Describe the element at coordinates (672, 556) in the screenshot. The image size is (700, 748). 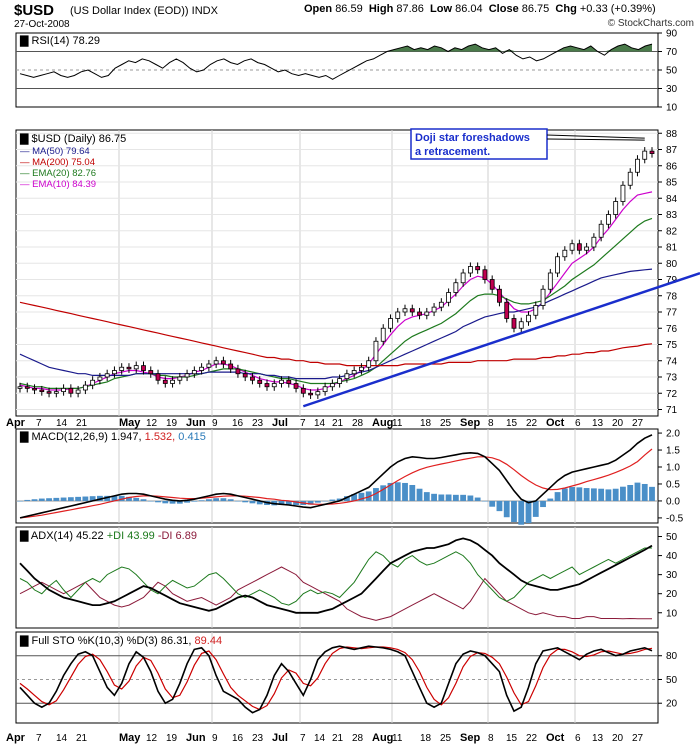
I see `adx-axis-tick-label: 40` at that location.